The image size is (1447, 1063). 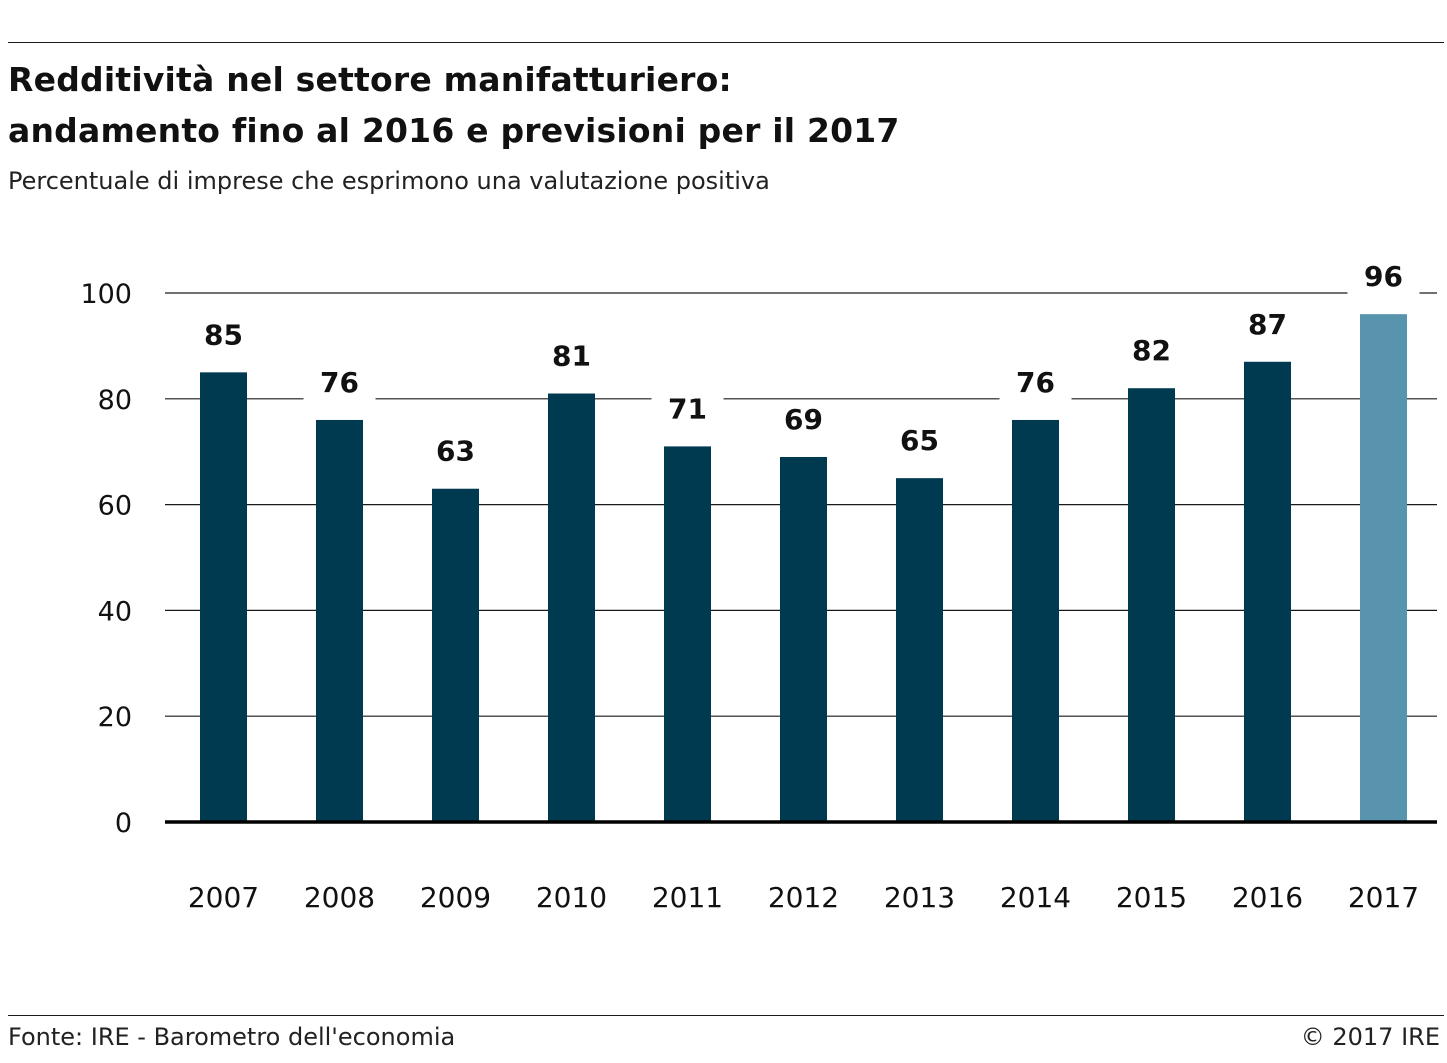 What do you see at coordinates (115, 717) in the screenshot?
I see `y-tick-label-20: 20` at bounding box center [115, 717].